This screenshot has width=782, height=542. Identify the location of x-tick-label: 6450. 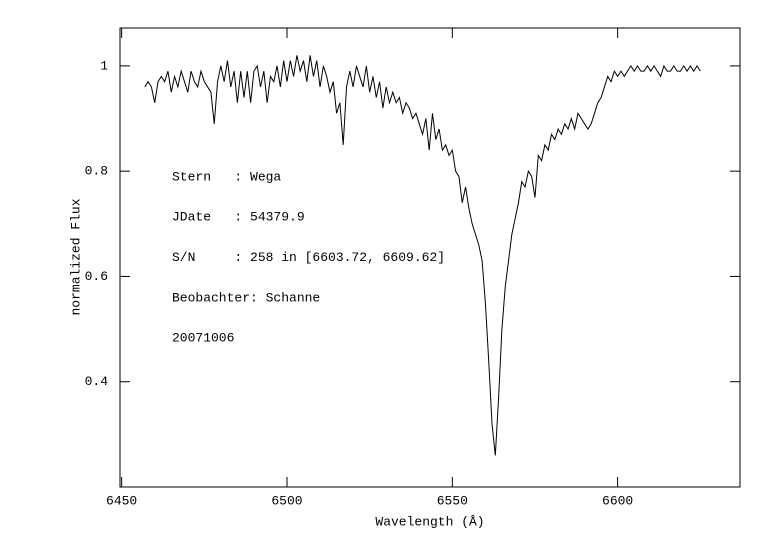
(121, 500).